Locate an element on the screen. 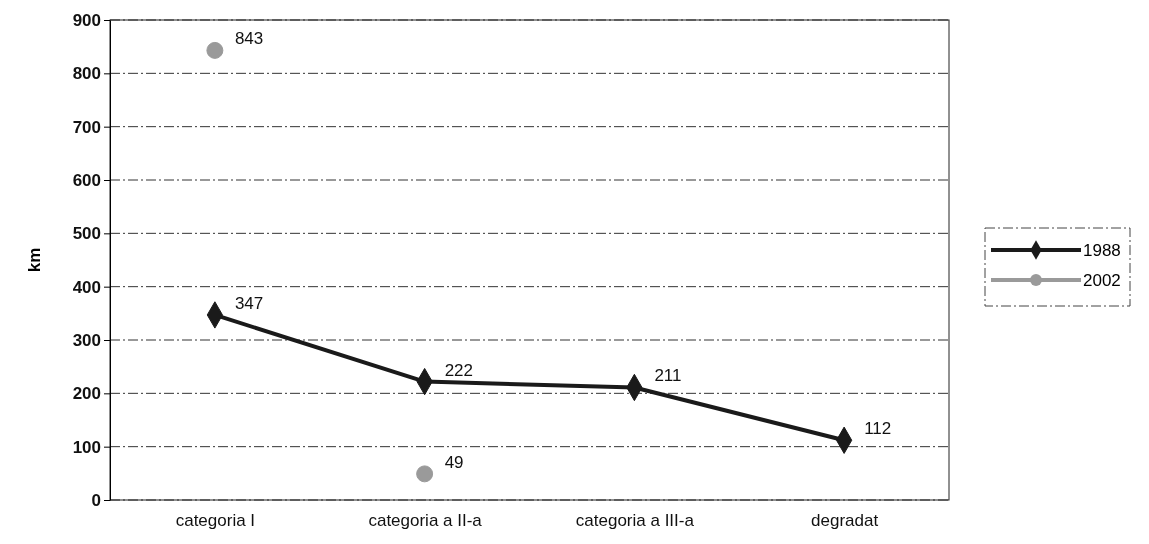  data-label: 112 is located at coordinates (878, 429).